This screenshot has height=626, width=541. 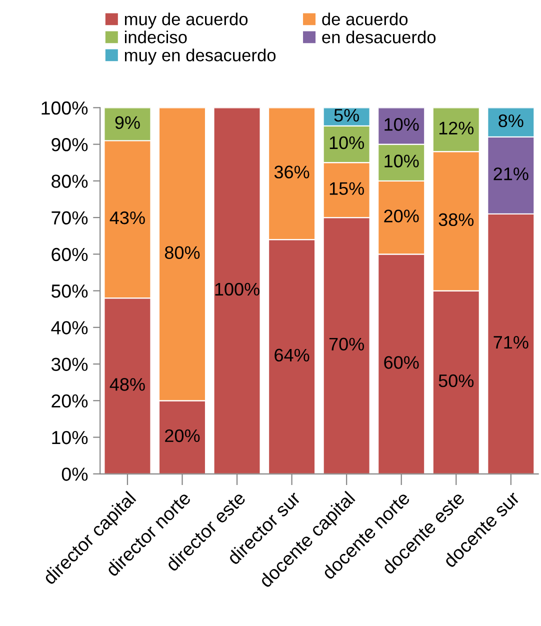 I want to click on y-tick-label: 20%, so click(x=70, y=401).